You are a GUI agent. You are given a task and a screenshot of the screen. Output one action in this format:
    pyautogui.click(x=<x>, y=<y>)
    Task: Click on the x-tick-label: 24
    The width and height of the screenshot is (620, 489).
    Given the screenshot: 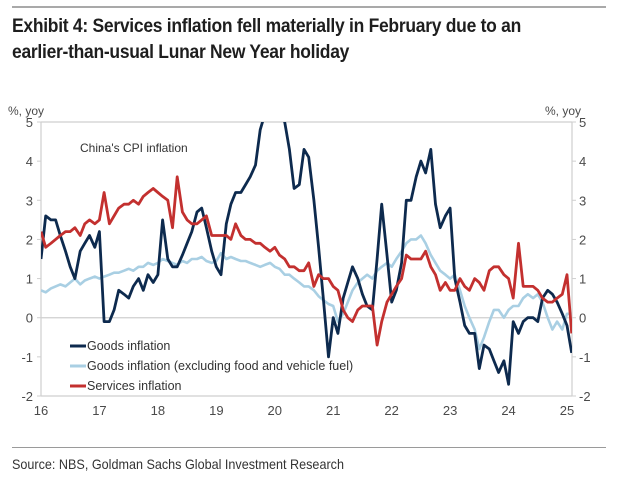 What is the action you would take?
    pyautogui.click(x=508, y=410)
    